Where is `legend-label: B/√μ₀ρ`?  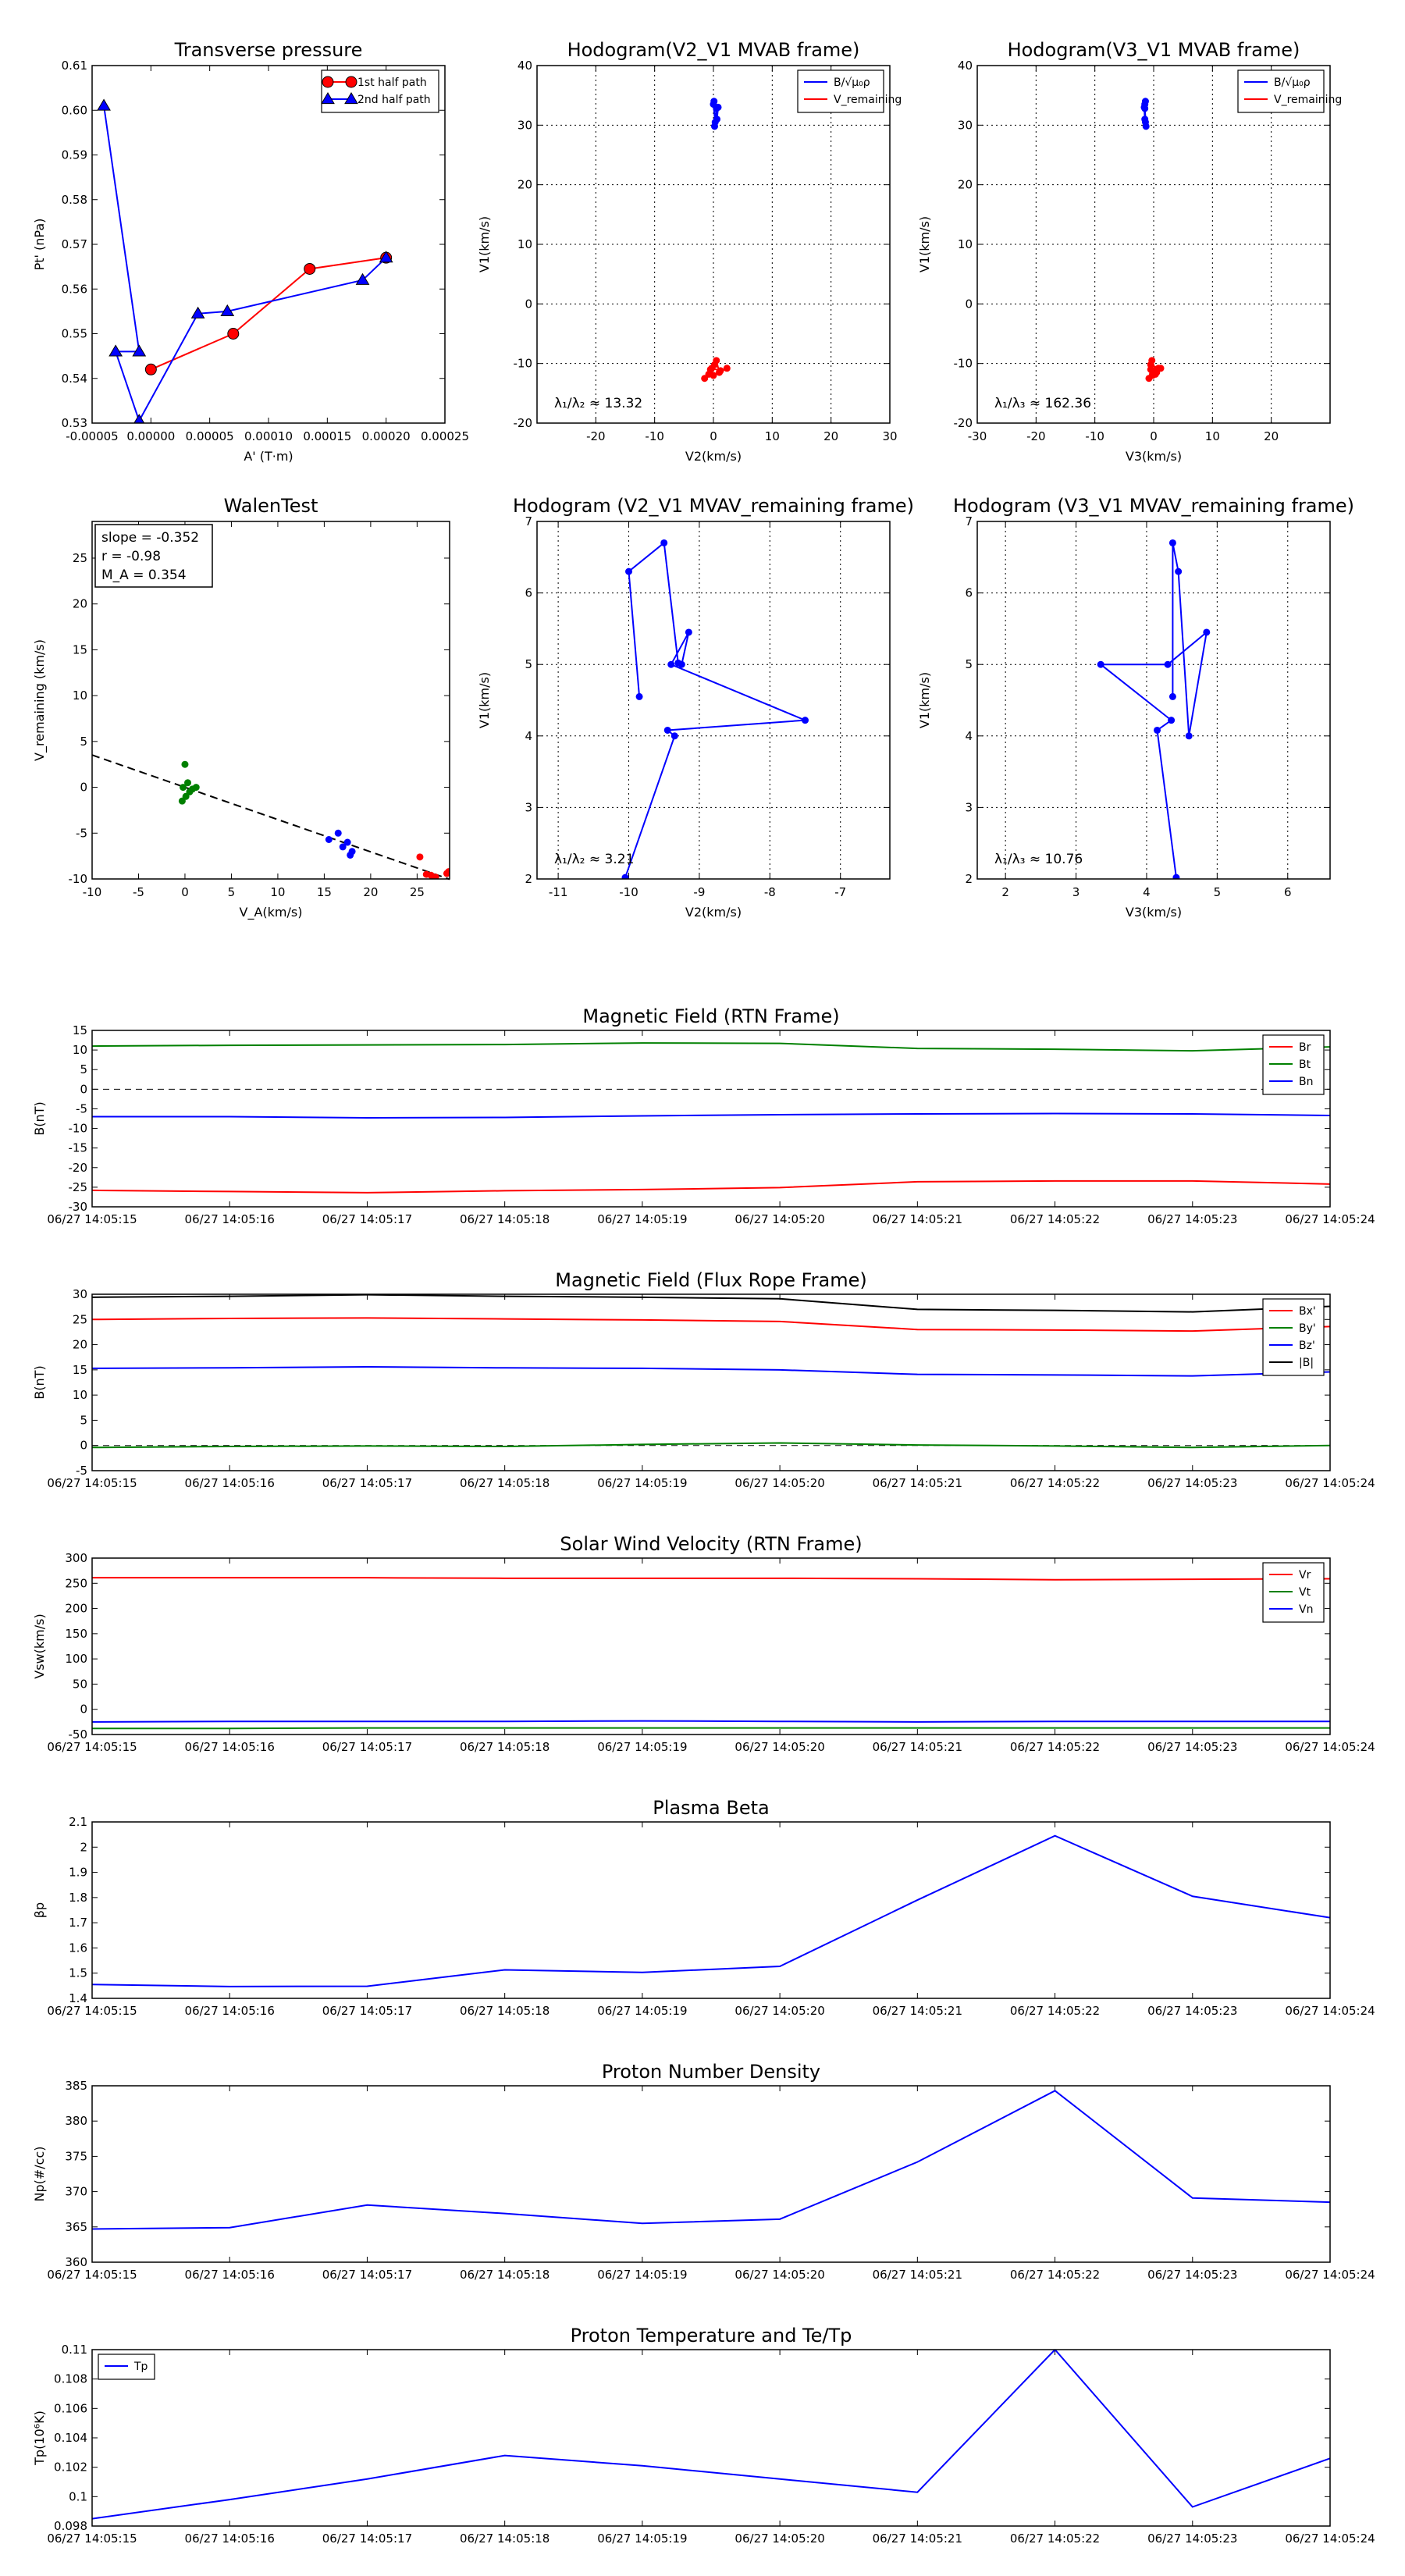 legend-label: B/√μ₀ρ is located at coordinates (1292, 82).